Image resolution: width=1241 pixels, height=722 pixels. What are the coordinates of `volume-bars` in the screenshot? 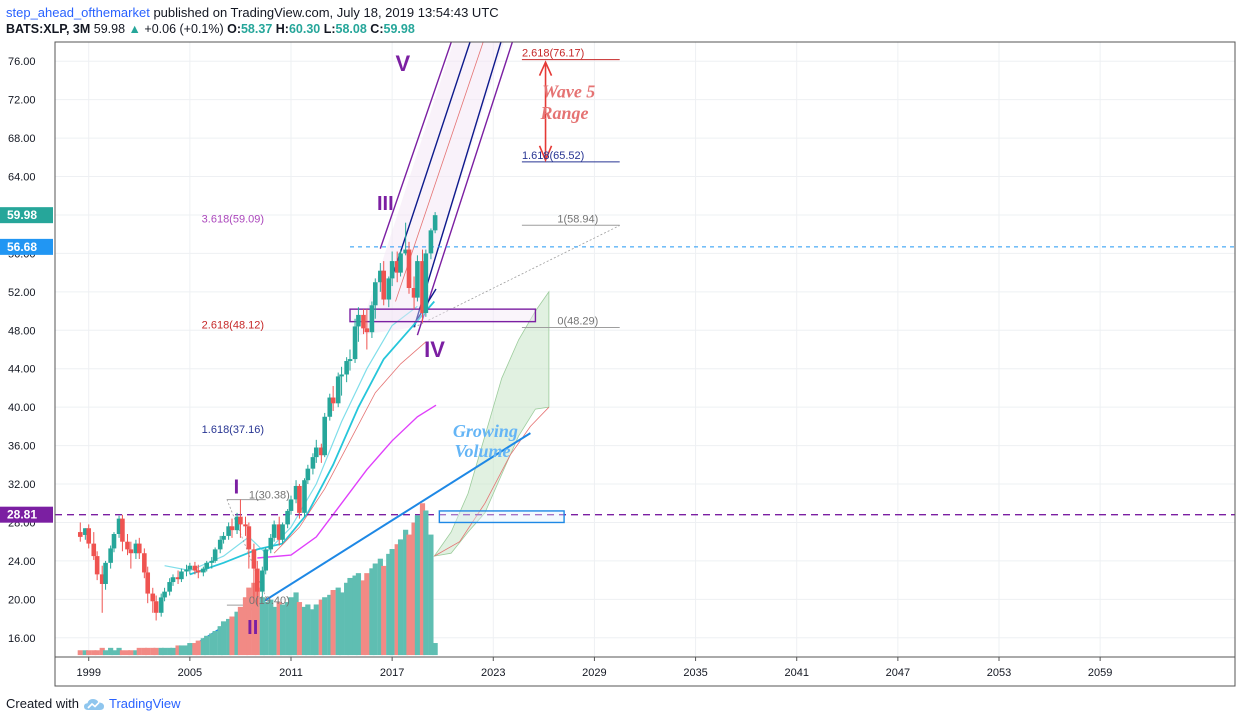 It's located at (257, 579).